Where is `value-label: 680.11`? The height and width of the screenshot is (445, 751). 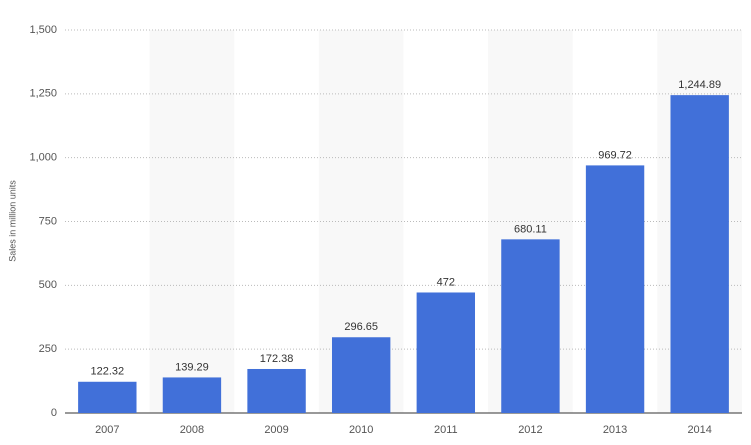
value-label: 680.11 is located at coordinates (530, 229).